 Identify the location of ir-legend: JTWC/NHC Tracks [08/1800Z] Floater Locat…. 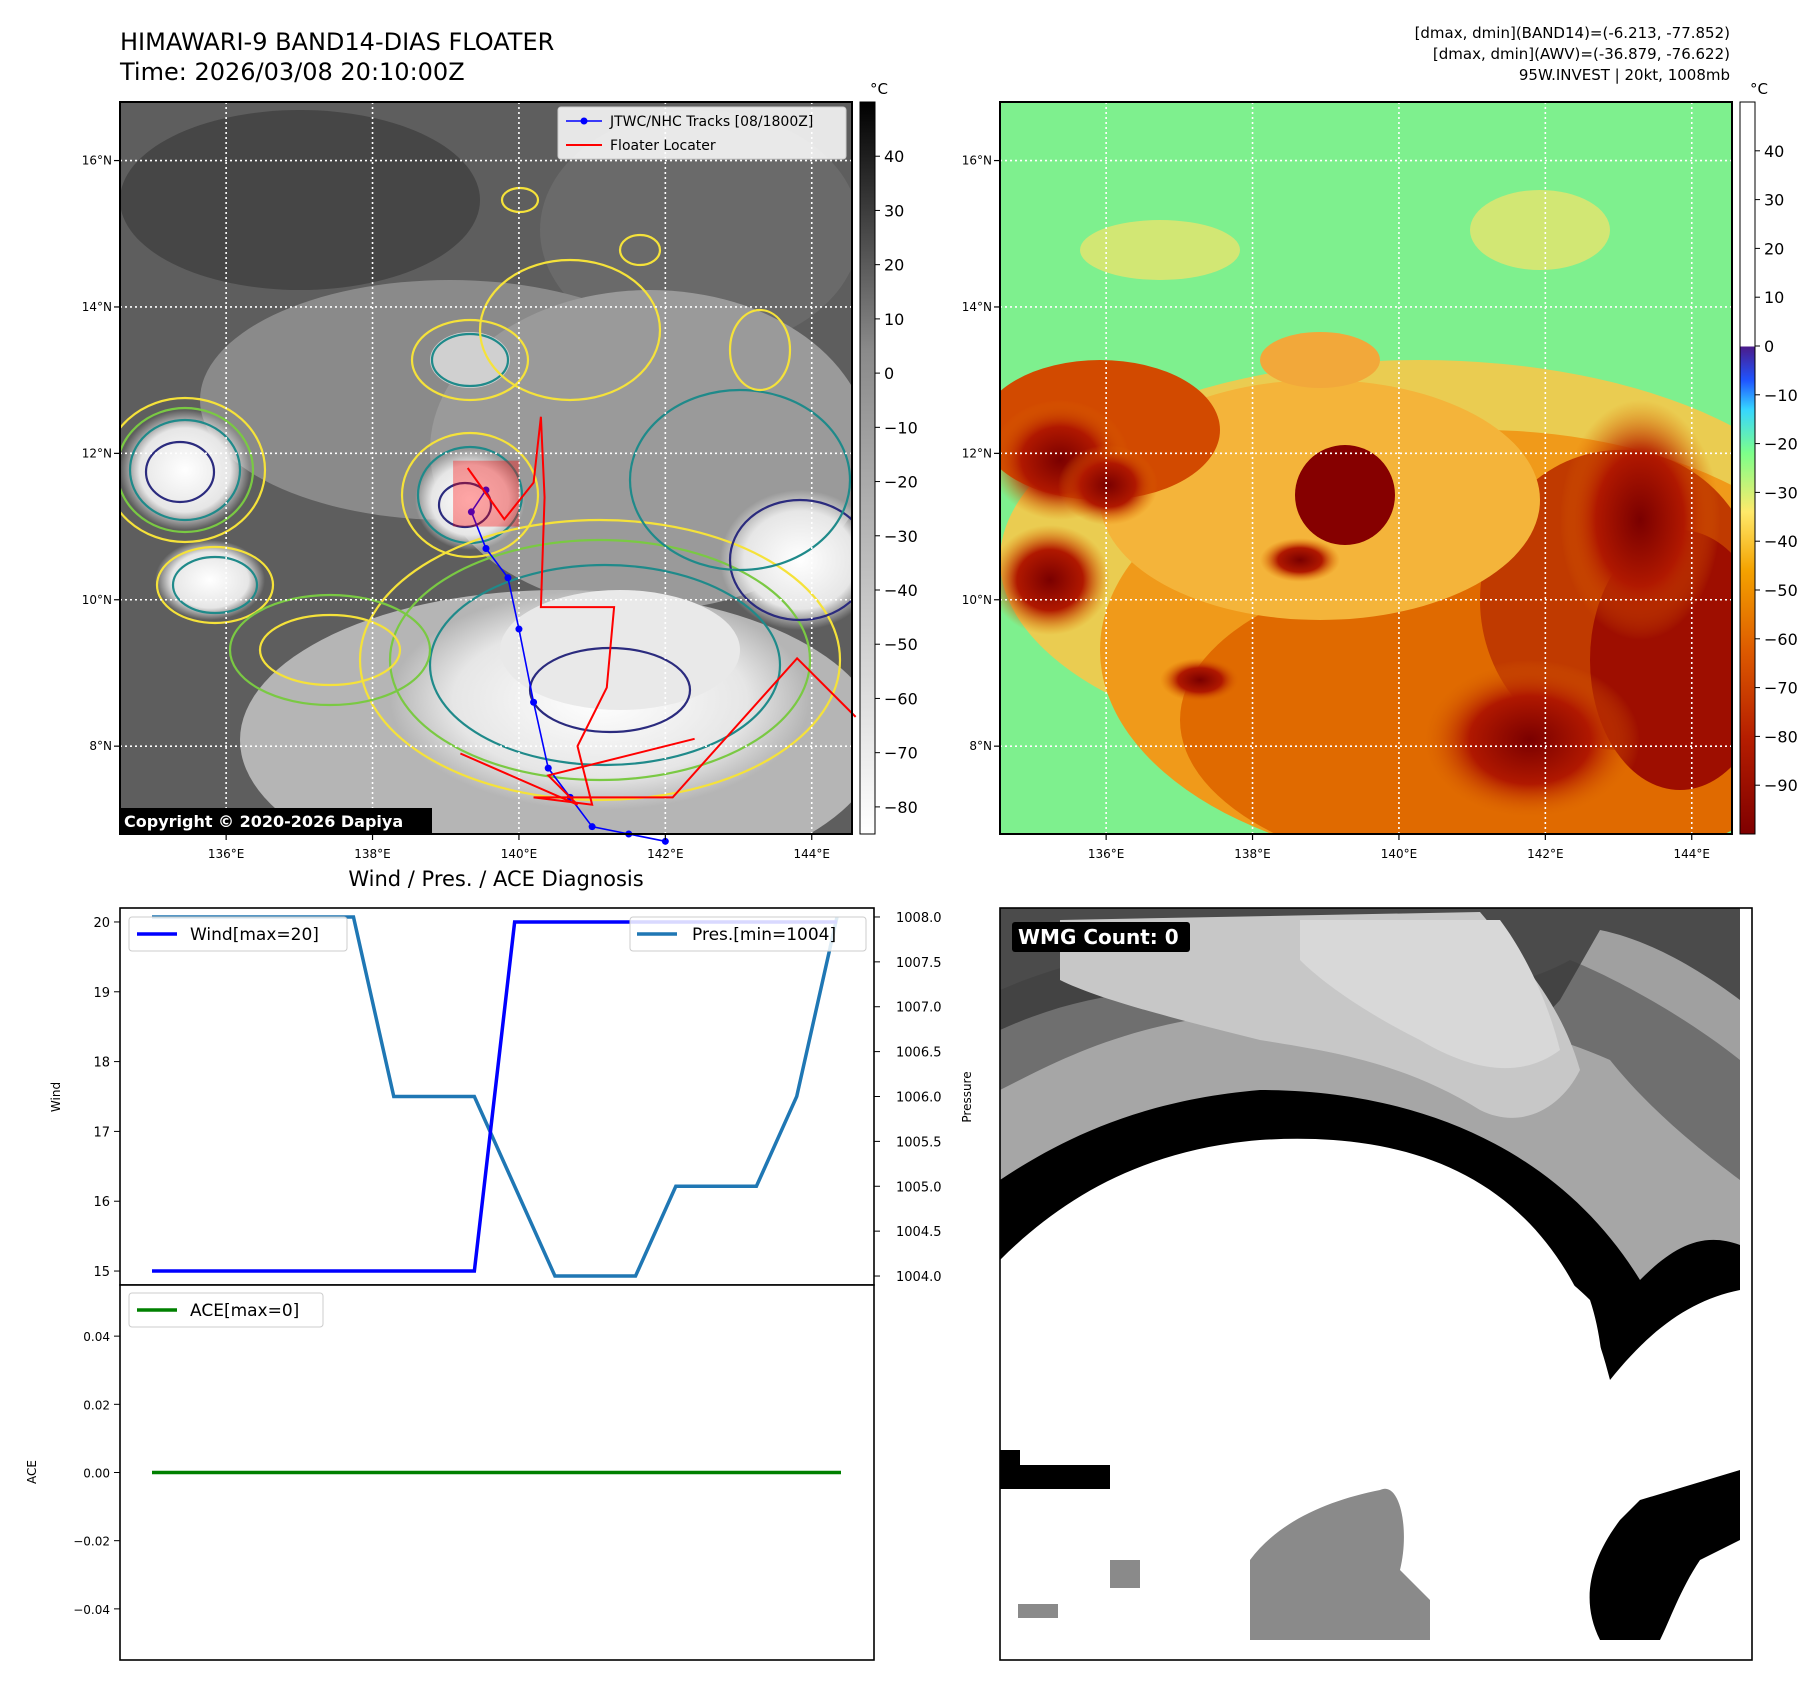
(702, 133).